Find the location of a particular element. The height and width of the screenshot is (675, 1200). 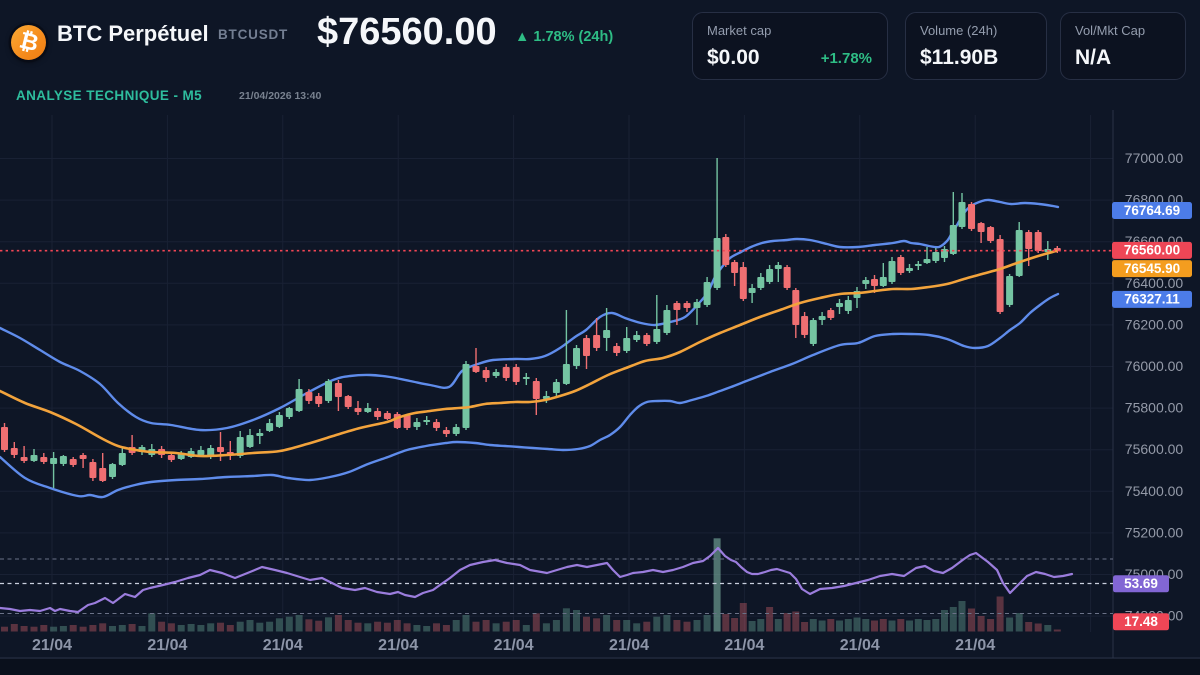

svg-text: 75200.00 is located at coordinates (1154, 532).